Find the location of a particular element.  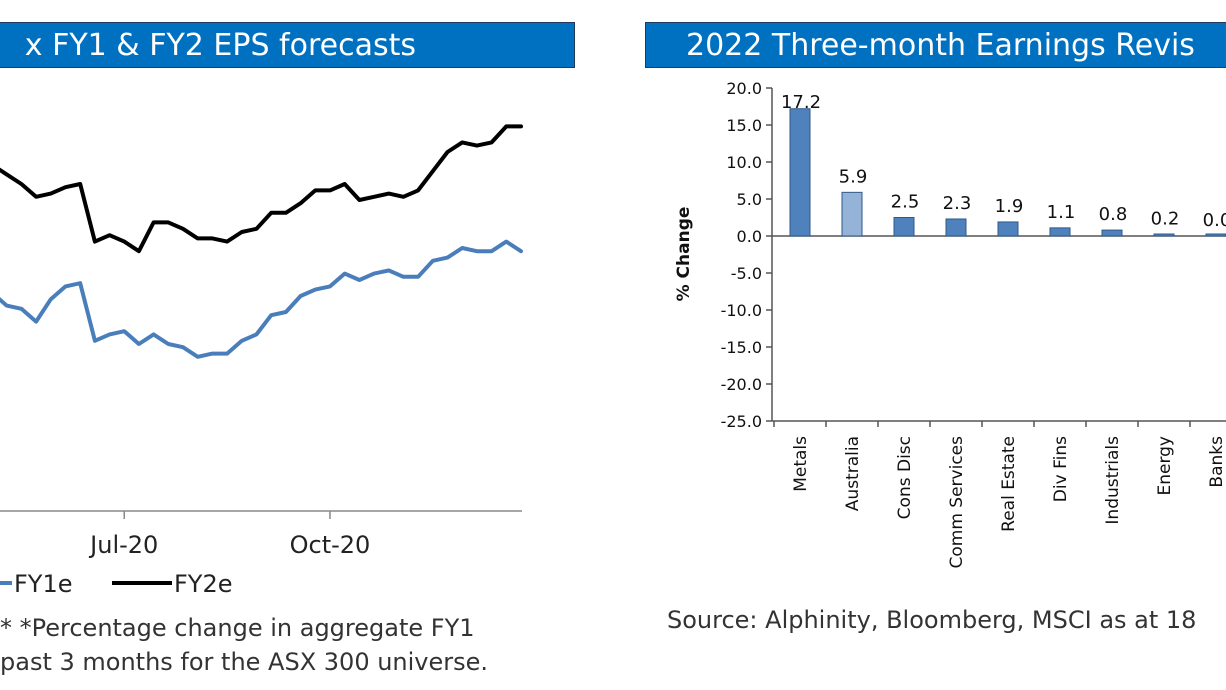

data-label: 1.1 is located at coordinates (1061, 212).